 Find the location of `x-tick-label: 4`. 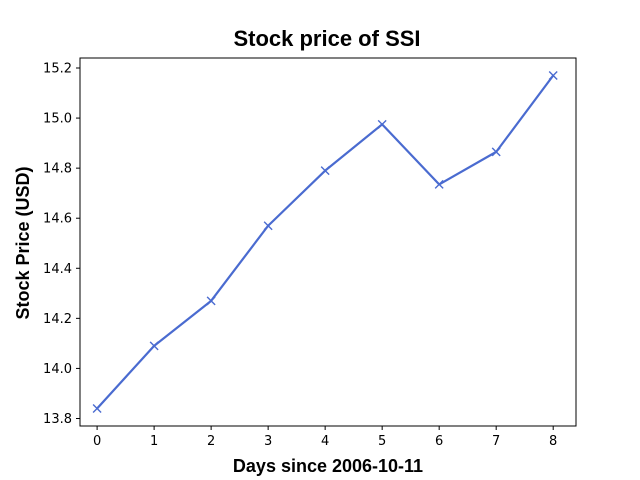

x-tick-label: 4 is located at coordinates (325, 441).